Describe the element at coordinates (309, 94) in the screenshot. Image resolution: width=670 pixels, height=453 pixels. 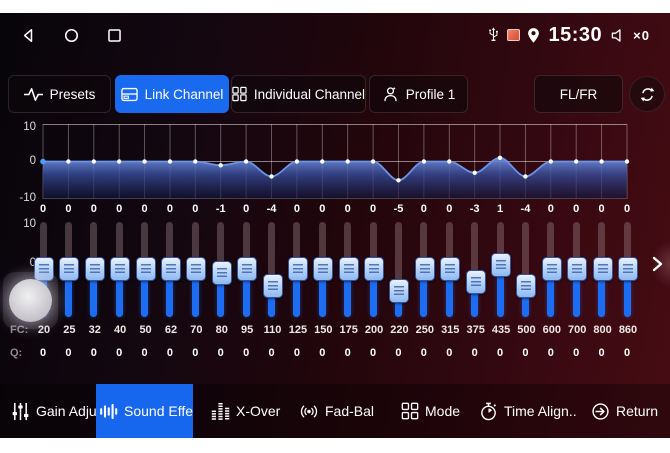
I see `individual-channel-label: Individual Channel` at that location.